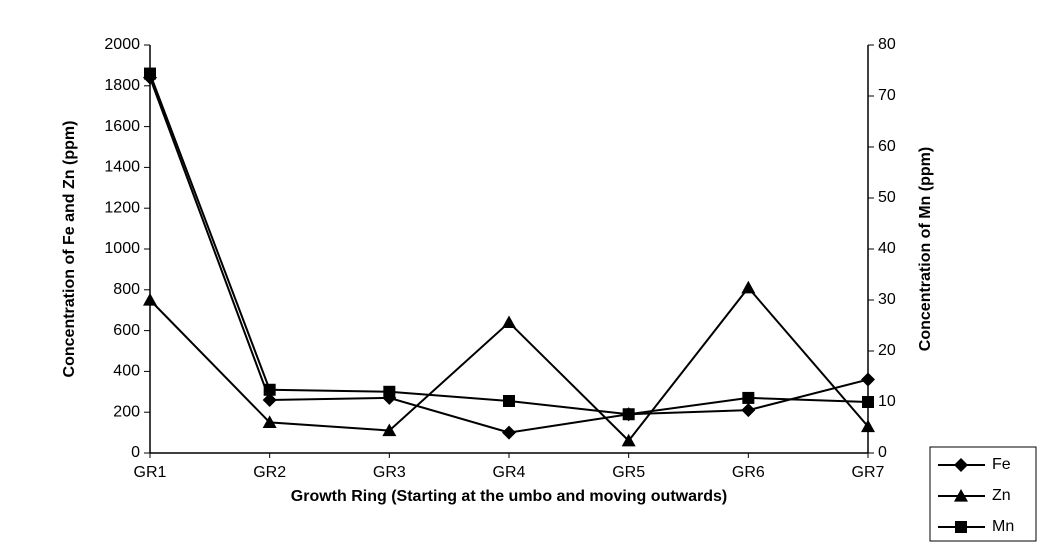 This screenshot has height=554, width=1043. Describe the element at coordinates (748, 472) in the screenshot. I see `x-tick-label: GR6` at that location.